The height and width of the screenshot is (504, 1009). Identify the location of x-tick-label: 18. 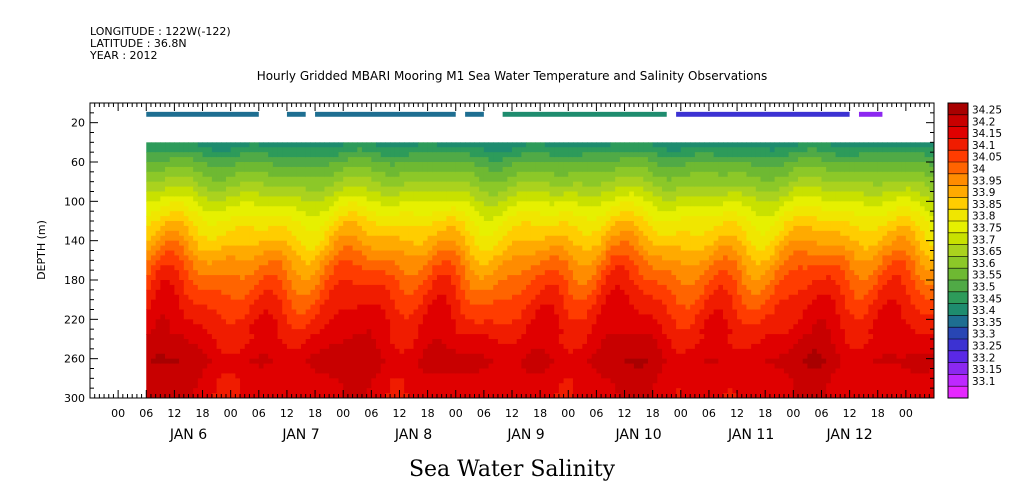
(540, 413).